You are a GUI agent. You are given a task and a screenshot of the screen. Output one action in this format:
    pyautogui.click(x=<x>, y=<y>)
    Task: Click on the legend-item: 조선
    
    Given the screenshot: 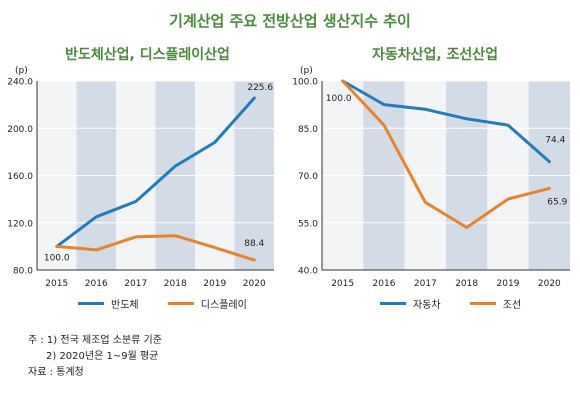 What is the action you would take?
    pyautogui.click(x=495, y=303)
    